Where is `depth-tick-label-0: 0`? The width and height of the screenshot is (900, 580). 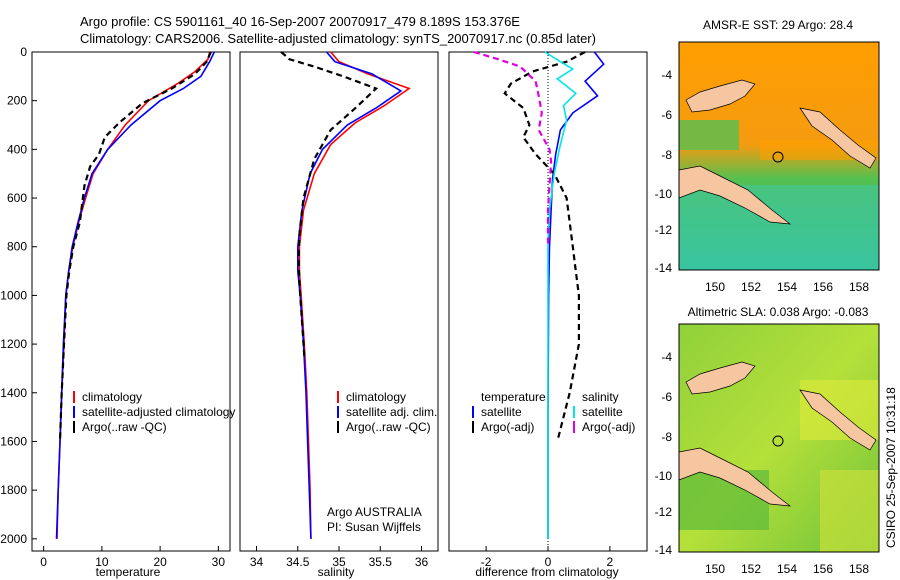
depth-tick-label-0: 0 is located at coordinates (23, 52).